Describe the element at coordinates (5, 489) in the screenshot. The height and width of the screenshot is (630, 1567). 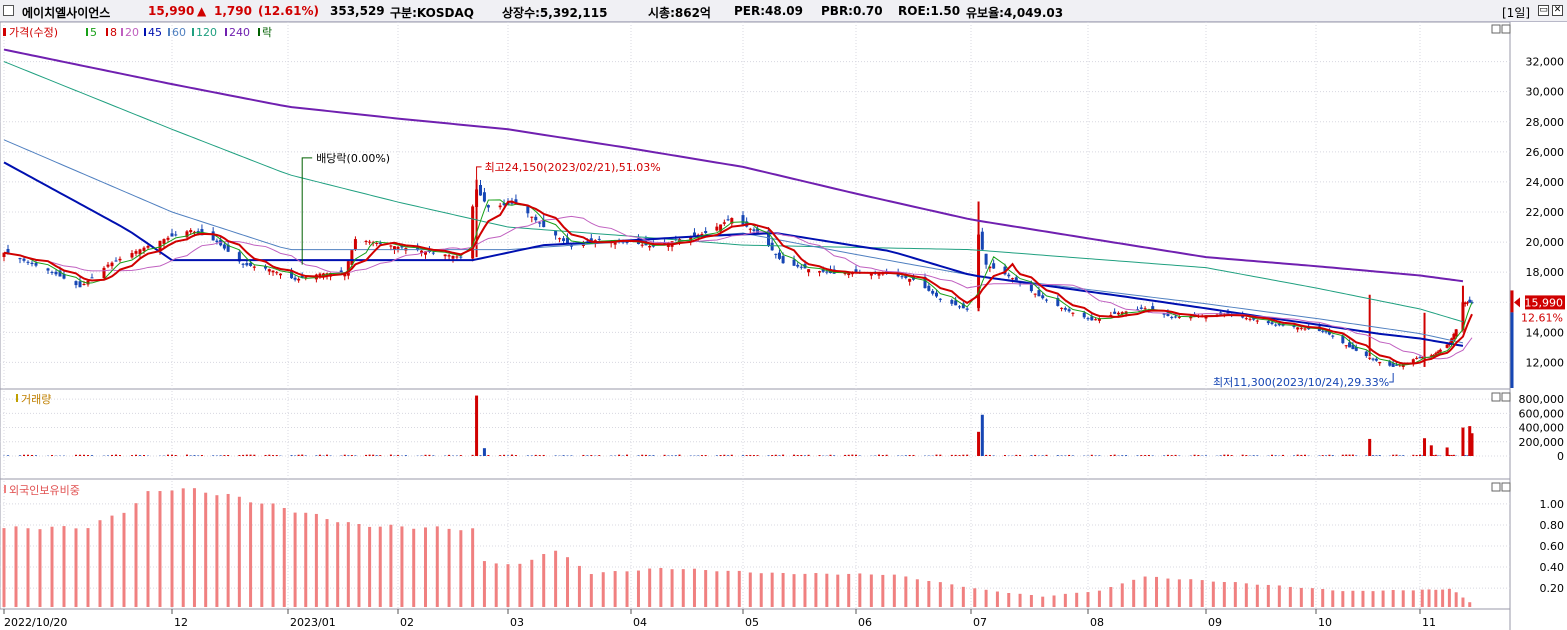
I see `legend-marker` at that location.